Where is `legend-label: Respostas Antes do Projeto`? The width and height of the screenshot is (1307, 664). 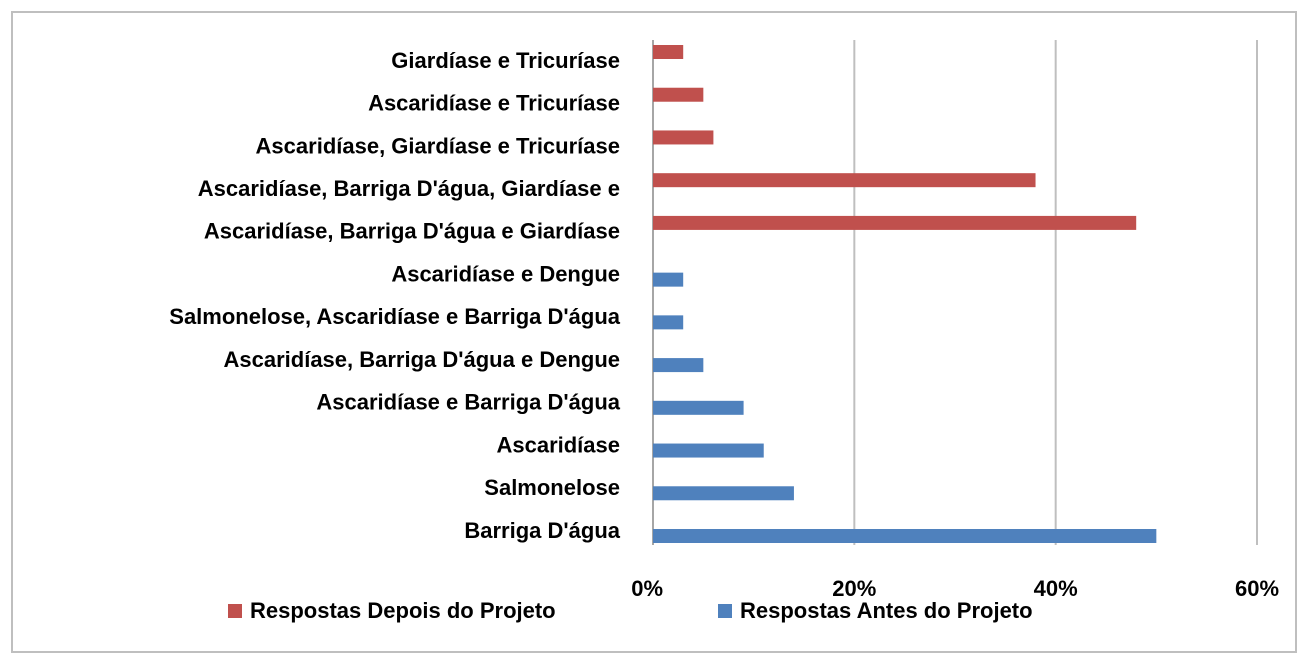
legend-label: Respostas Antes do Projeto is located at coordinates (886, 610).